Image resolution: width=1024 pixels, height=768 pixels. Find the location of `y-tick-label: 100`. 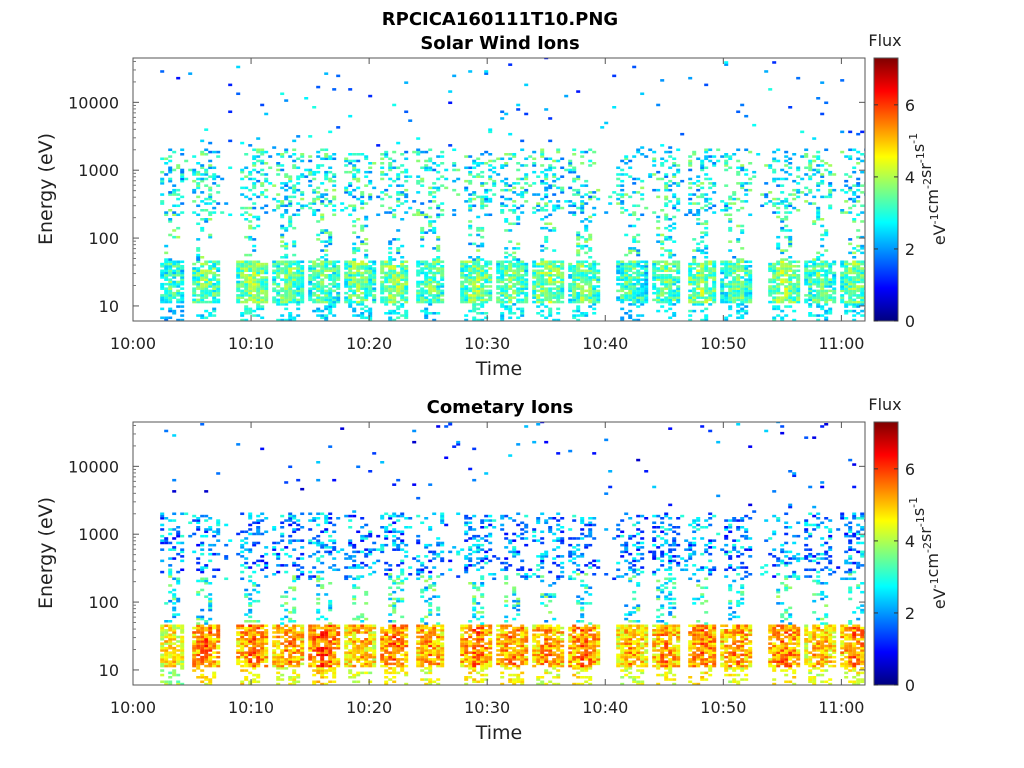

y-tick-label: 100 is located at coordinates (103, 238).